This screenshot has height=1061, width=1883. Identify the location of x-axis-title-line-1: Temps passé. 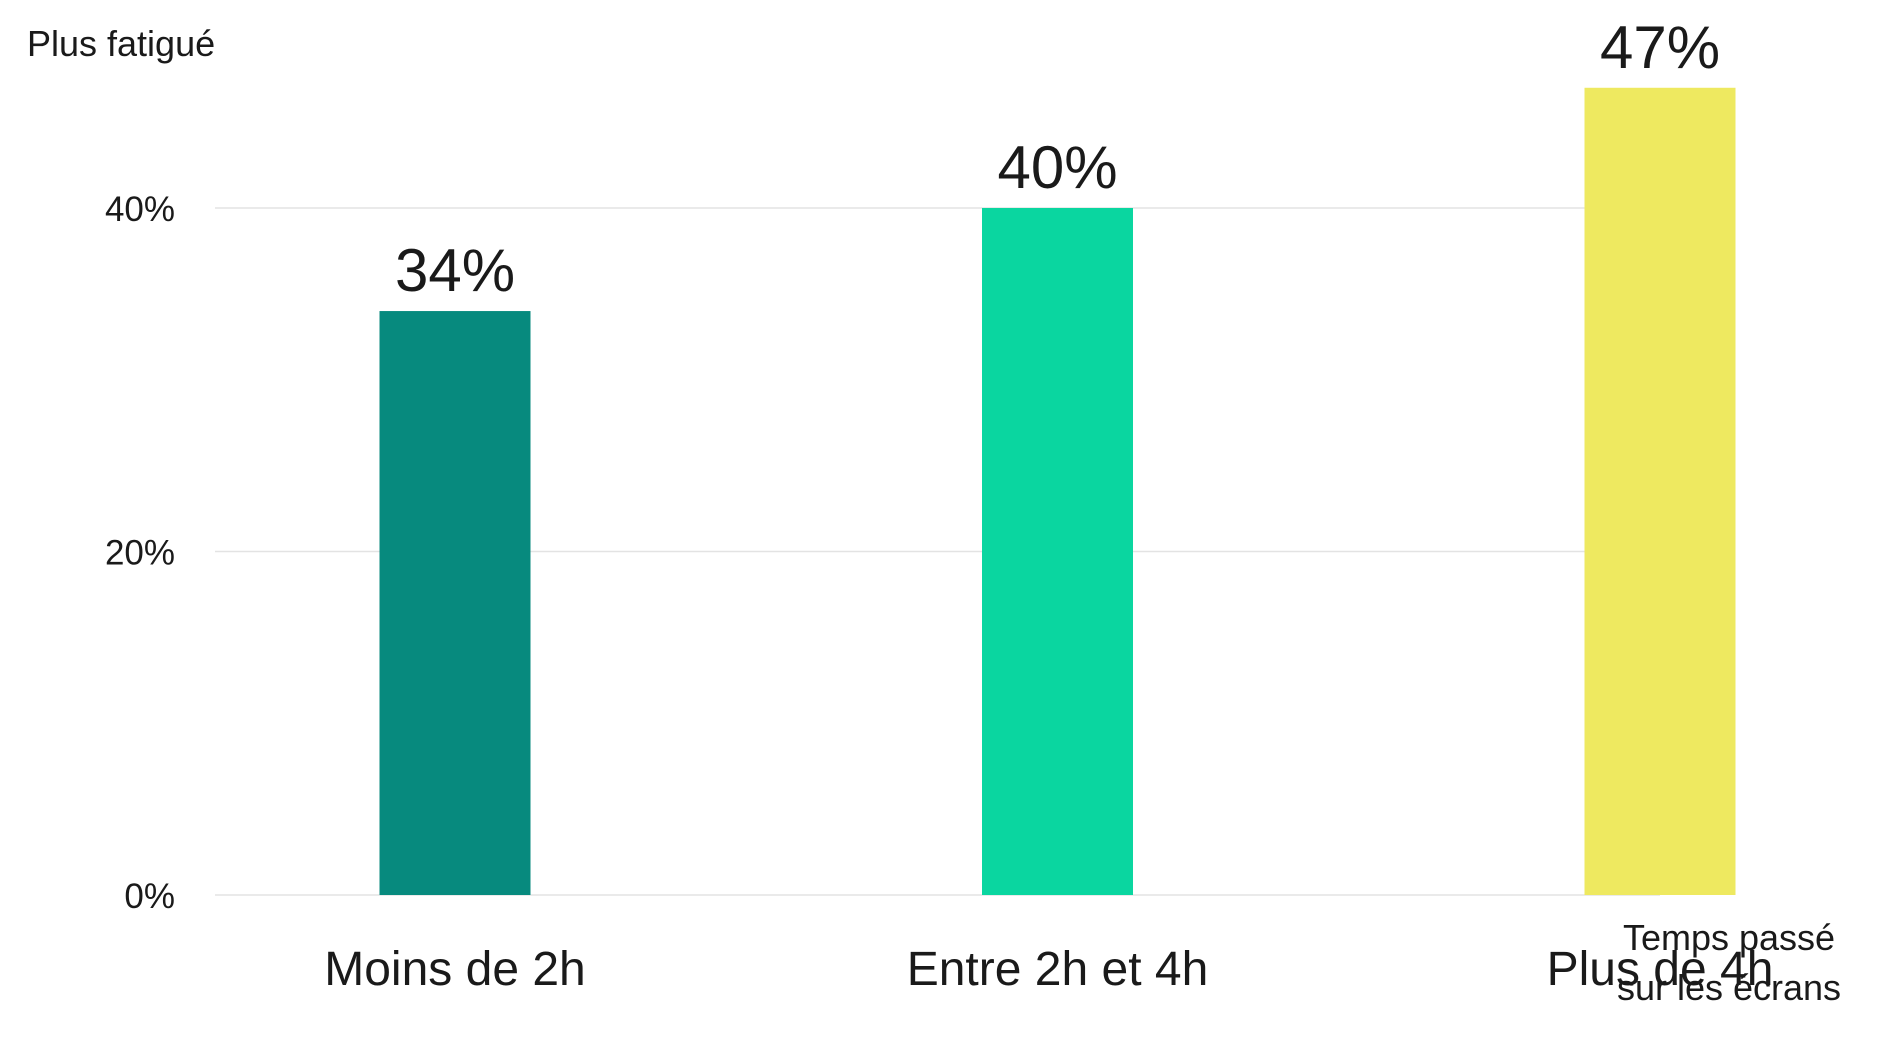
(1729, 937).